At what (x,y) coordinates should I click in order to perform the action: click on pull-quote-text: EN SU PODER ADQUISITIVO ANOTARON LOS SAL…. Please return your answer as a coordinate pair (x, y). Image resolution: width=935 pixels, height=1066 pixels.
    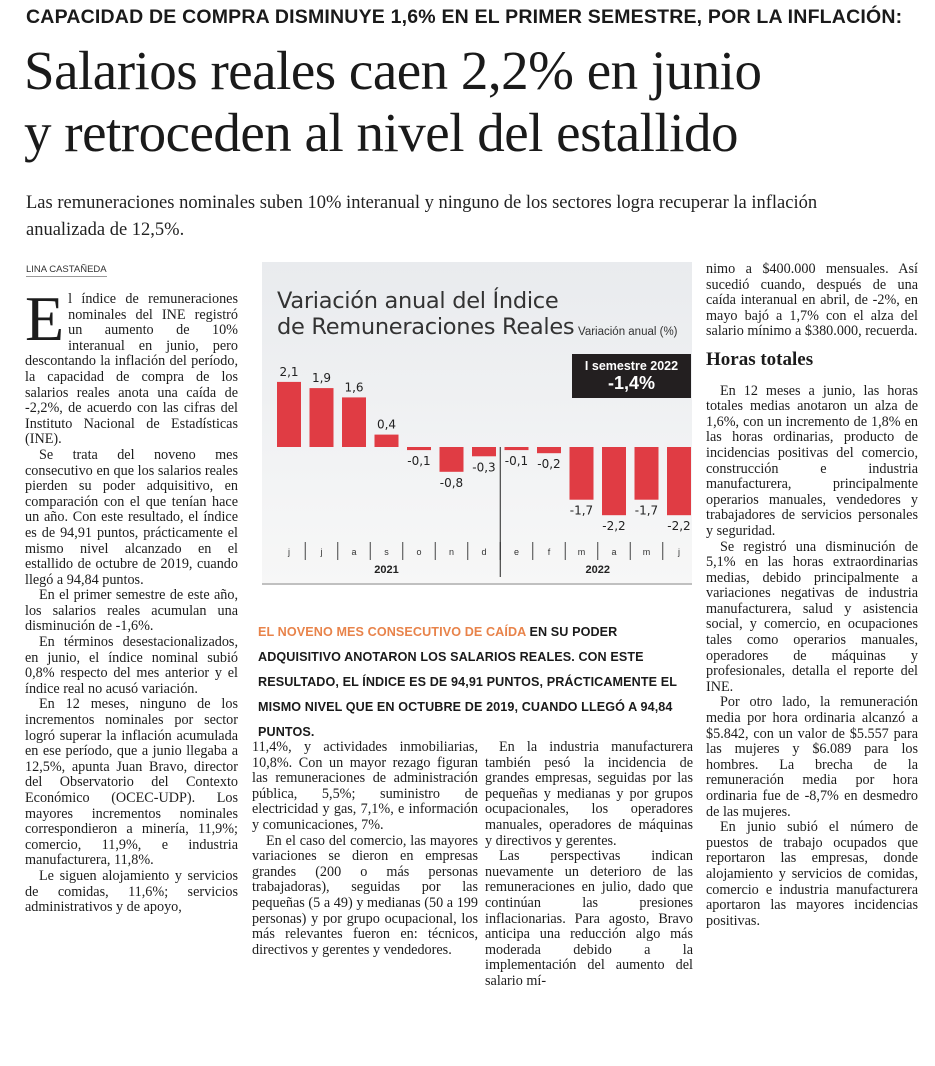
    Looking at the image, I should click on (467, 682).